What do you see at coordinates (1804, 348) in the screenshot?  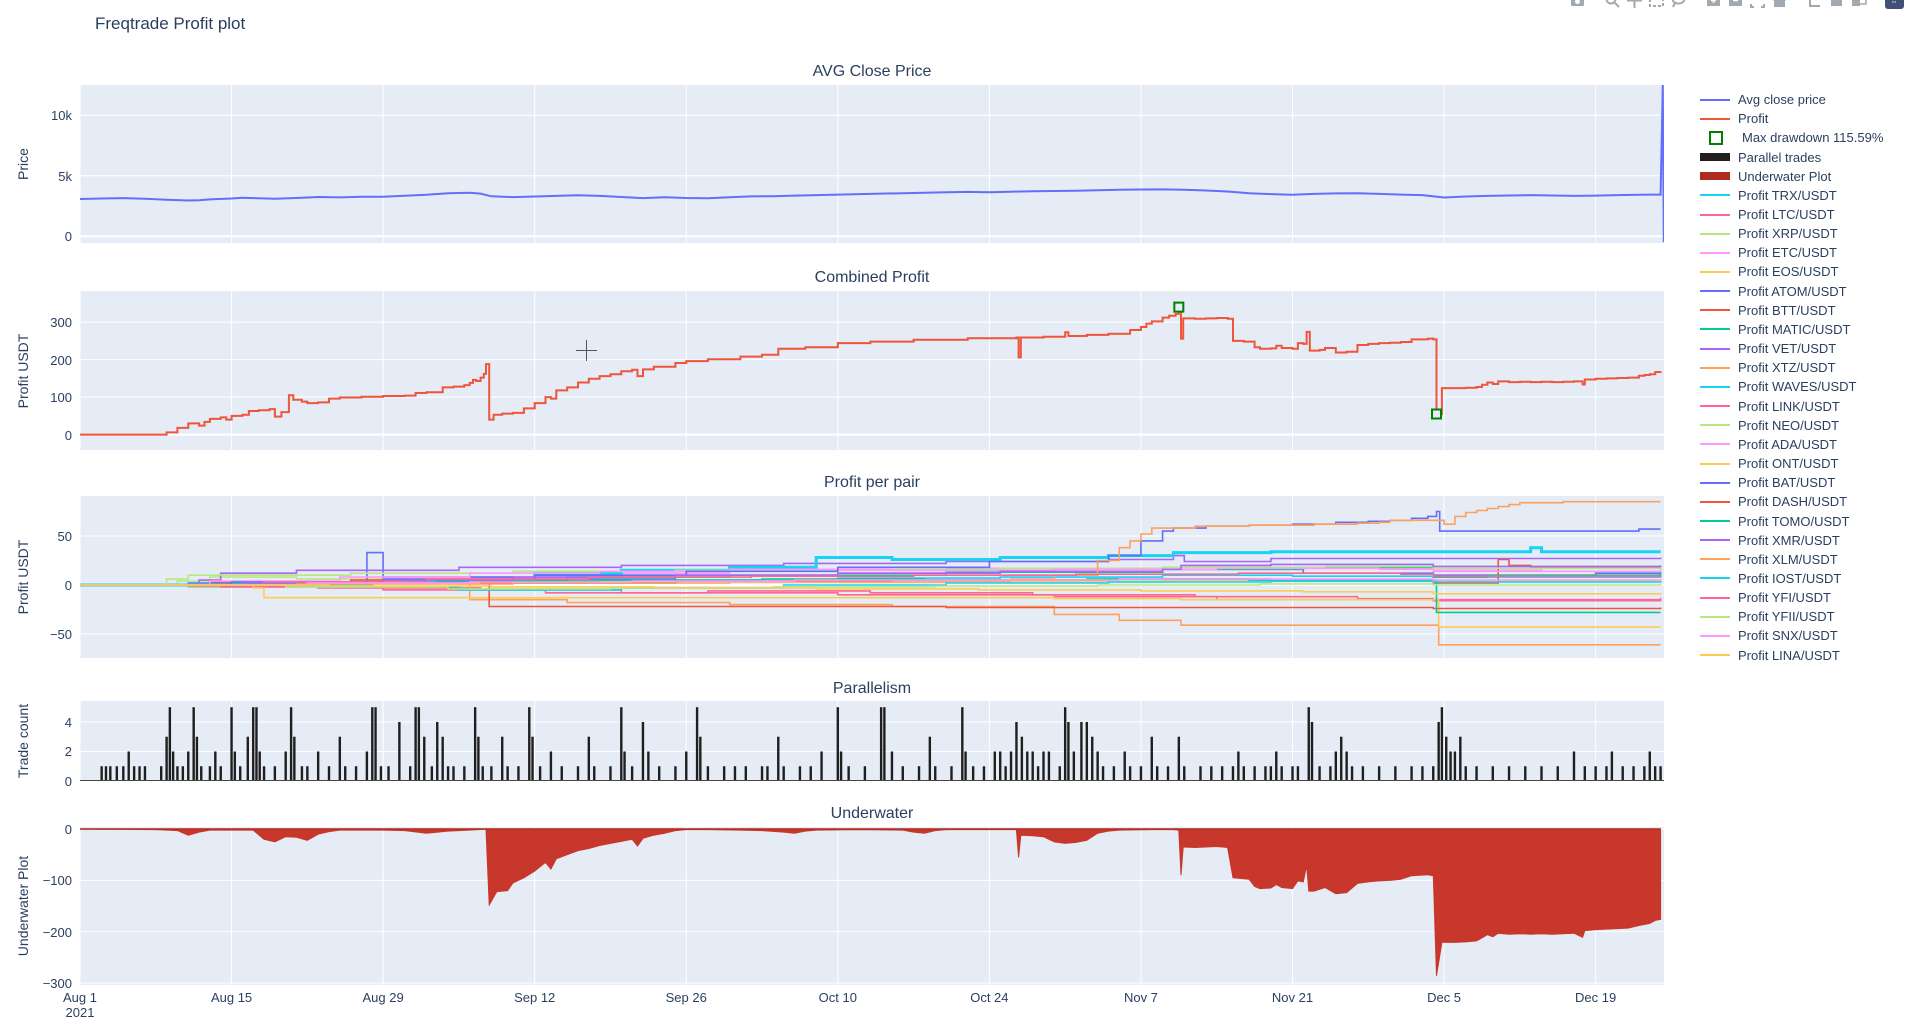 I see `legend-item-profit-vet-usdt: Profit VET/USDT` at bounding box center [1804, 348].